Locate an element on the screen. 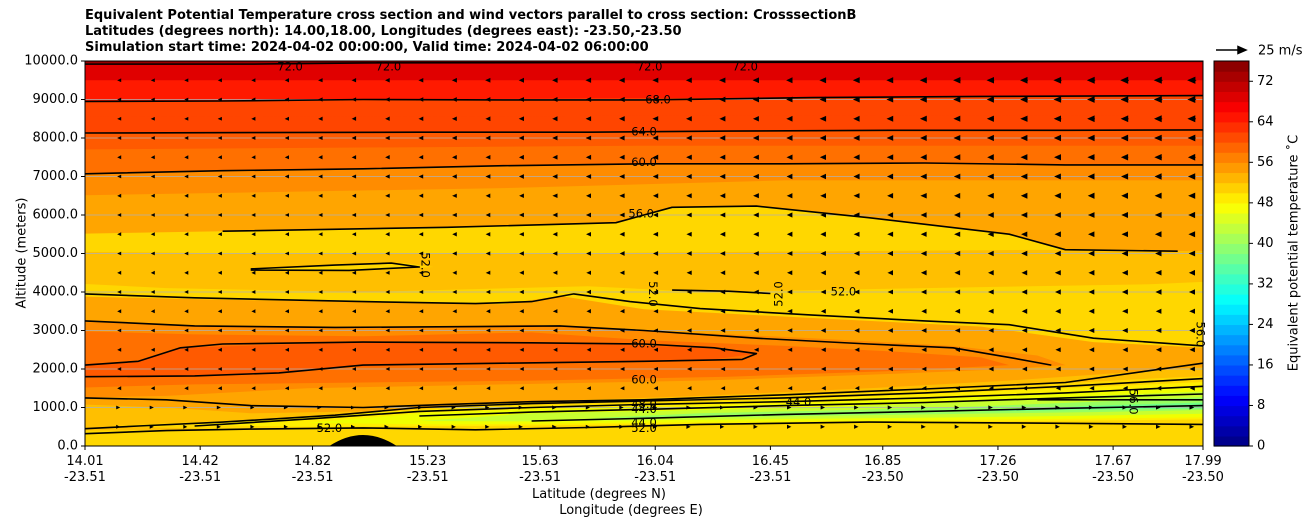 The height and width of the screenshot is (526, 1308). contour-label-15: 48.0 is located at coordinates (644, 404).